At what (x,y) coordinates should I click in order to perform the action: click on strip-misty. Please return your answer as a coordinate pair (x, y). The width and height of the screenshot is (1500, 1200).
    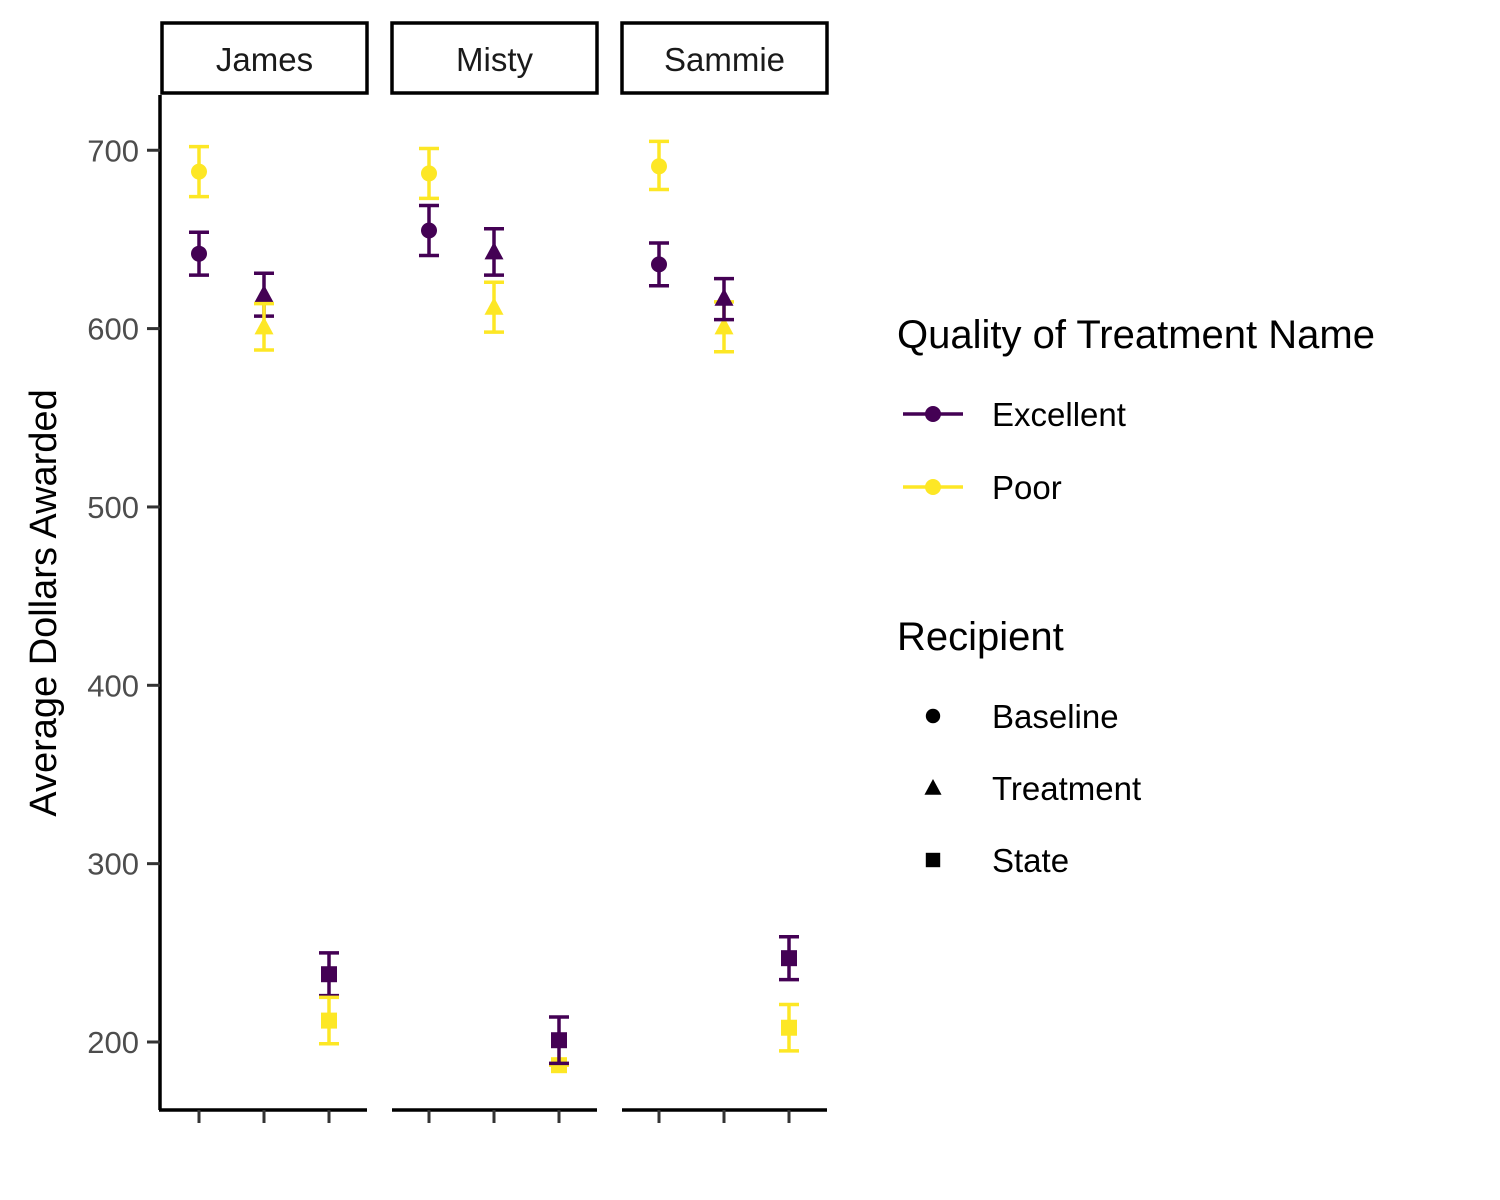
    Looking at the image, I should click on (494, 58).